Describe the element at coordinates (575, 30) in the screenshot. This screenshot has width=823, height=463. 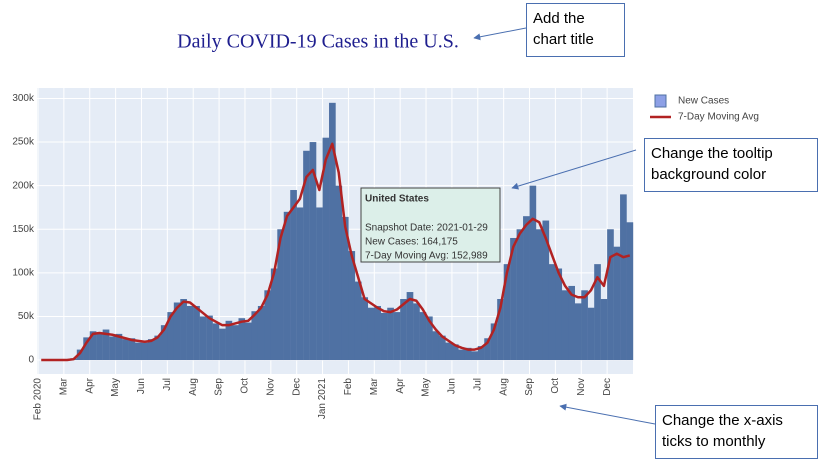
I see `callout: Add the chart title` at that location.